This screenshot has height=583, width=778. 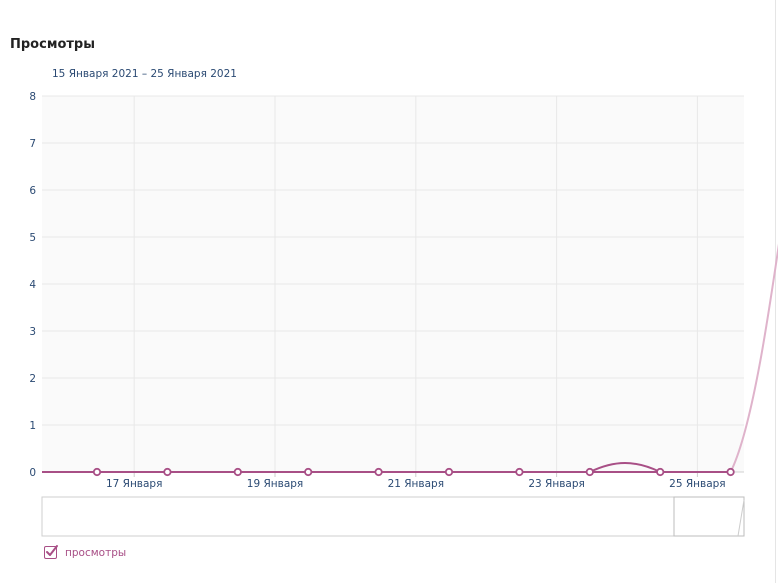 I want to click on panel-border, so click(x=775, y=291).